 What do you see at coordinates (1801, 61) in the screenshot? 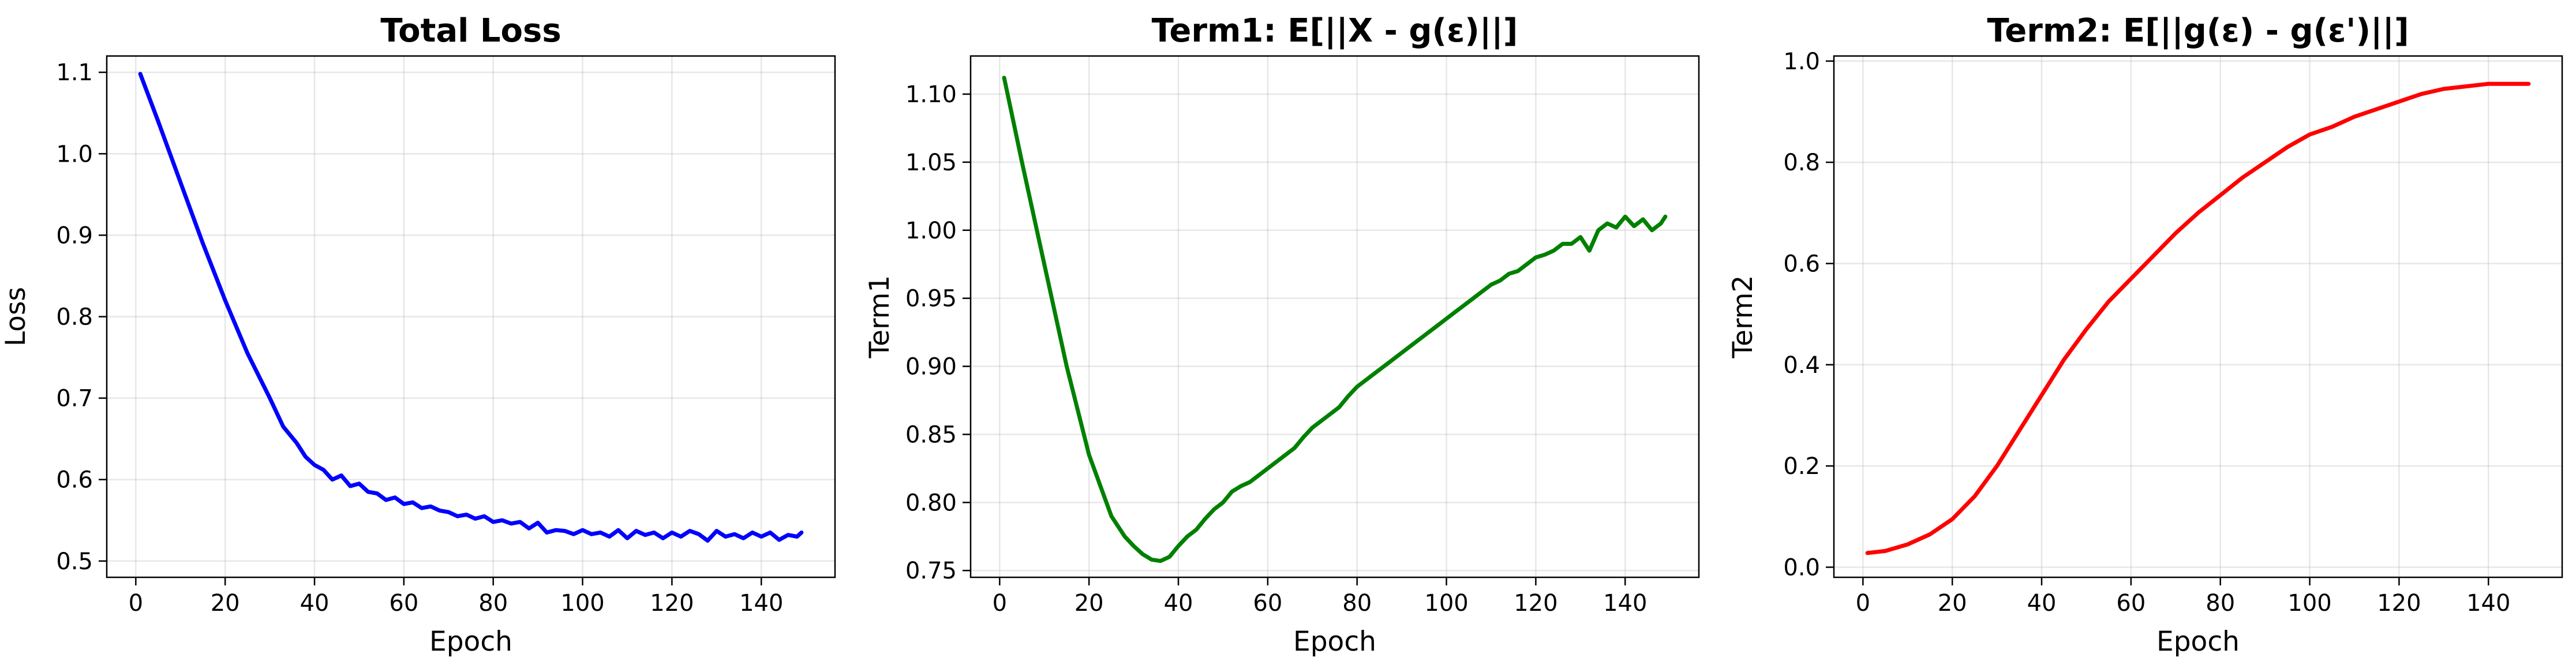
I see `panel-3-y-tick-label: 1.0` at bounding box center [1801, 61].